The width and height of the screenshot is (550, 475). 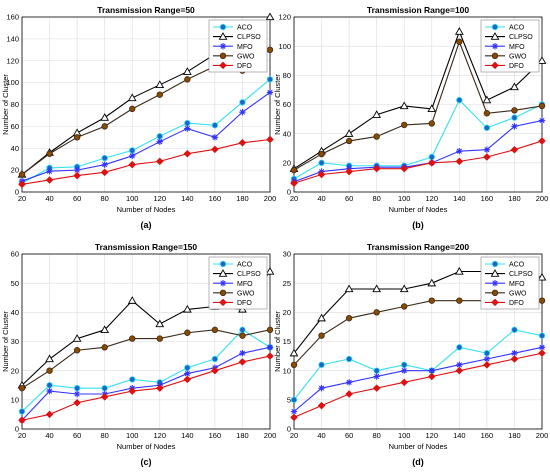 What do you see at coordinates (15, 312) in the screenshot?
I see `y-tick-label: 40` at bounding box center [15, 312].